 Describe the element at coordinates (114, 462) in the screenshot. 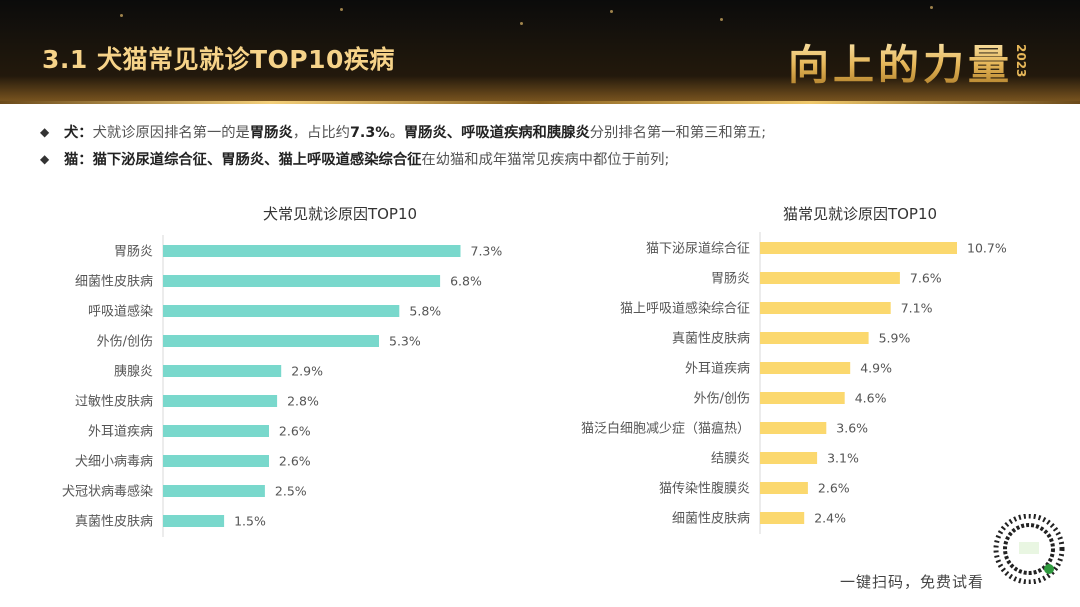

I see `dog-category-label: 犬细小病毒病` at that location.